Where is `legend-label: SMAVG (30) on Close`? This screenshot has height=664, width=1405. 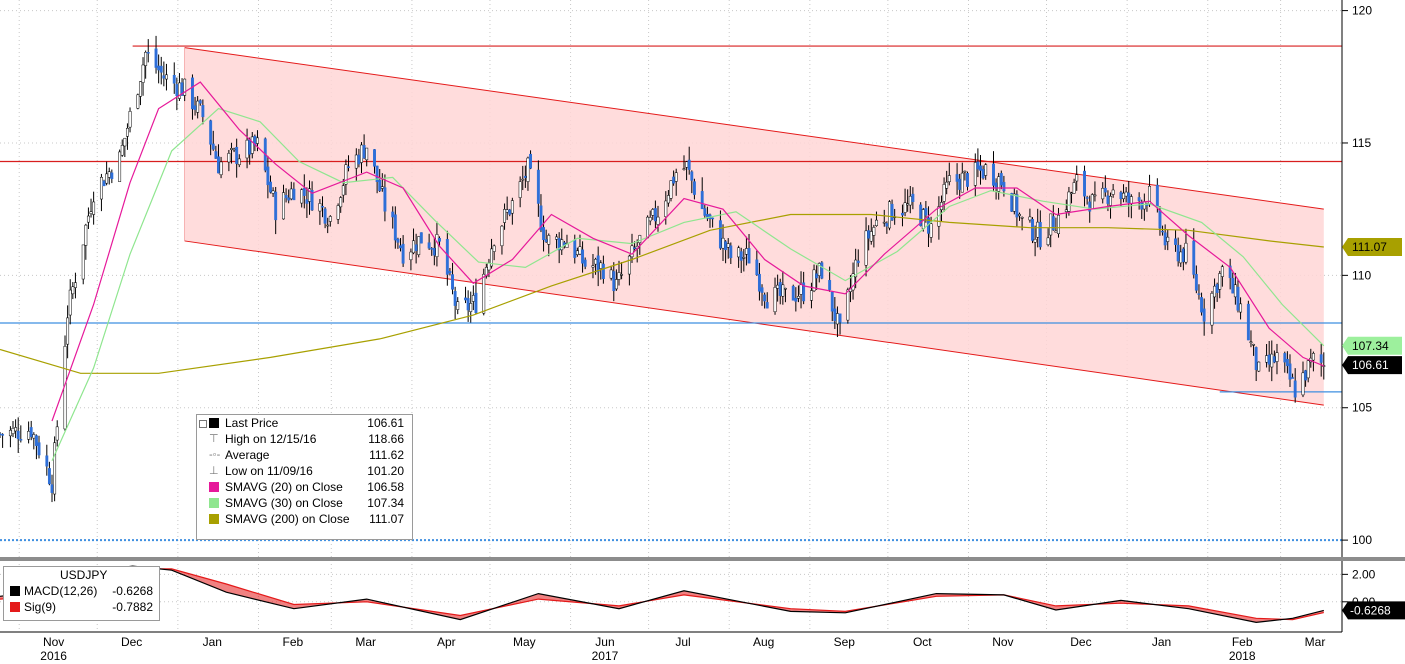
legend-label: SMAVG (30) on Close is located at coordinates (284, 503).